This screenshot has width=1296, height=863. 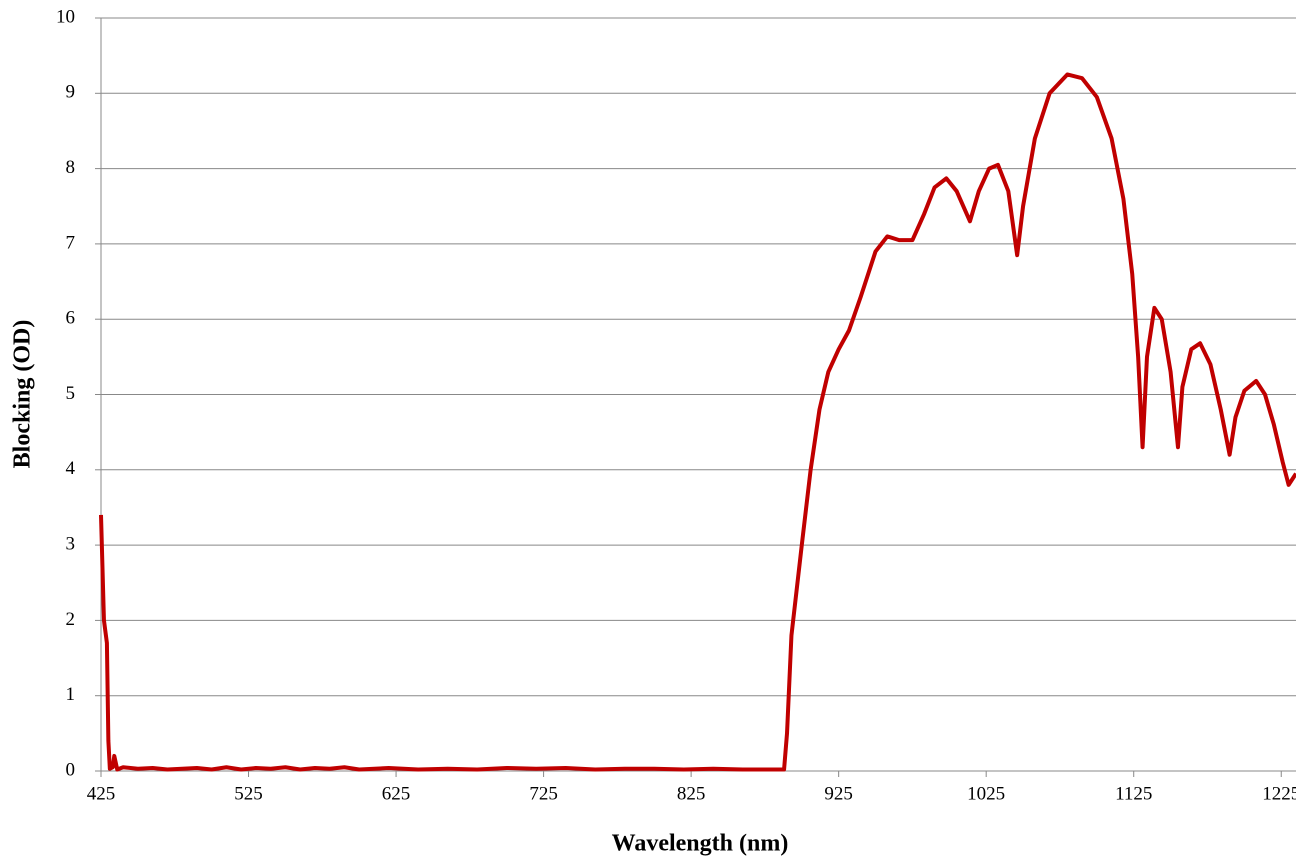 I want to click on y-tick-label: 0, so click(x=71, y=769).